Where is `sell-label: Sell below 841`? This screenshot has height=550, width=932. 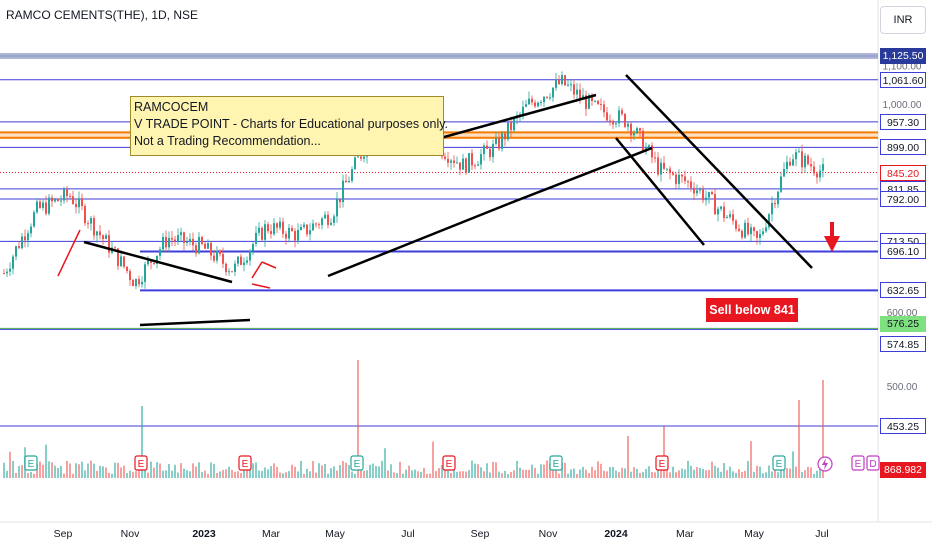
sell-label: Sell below 841 is located at coordinates (752, 310).